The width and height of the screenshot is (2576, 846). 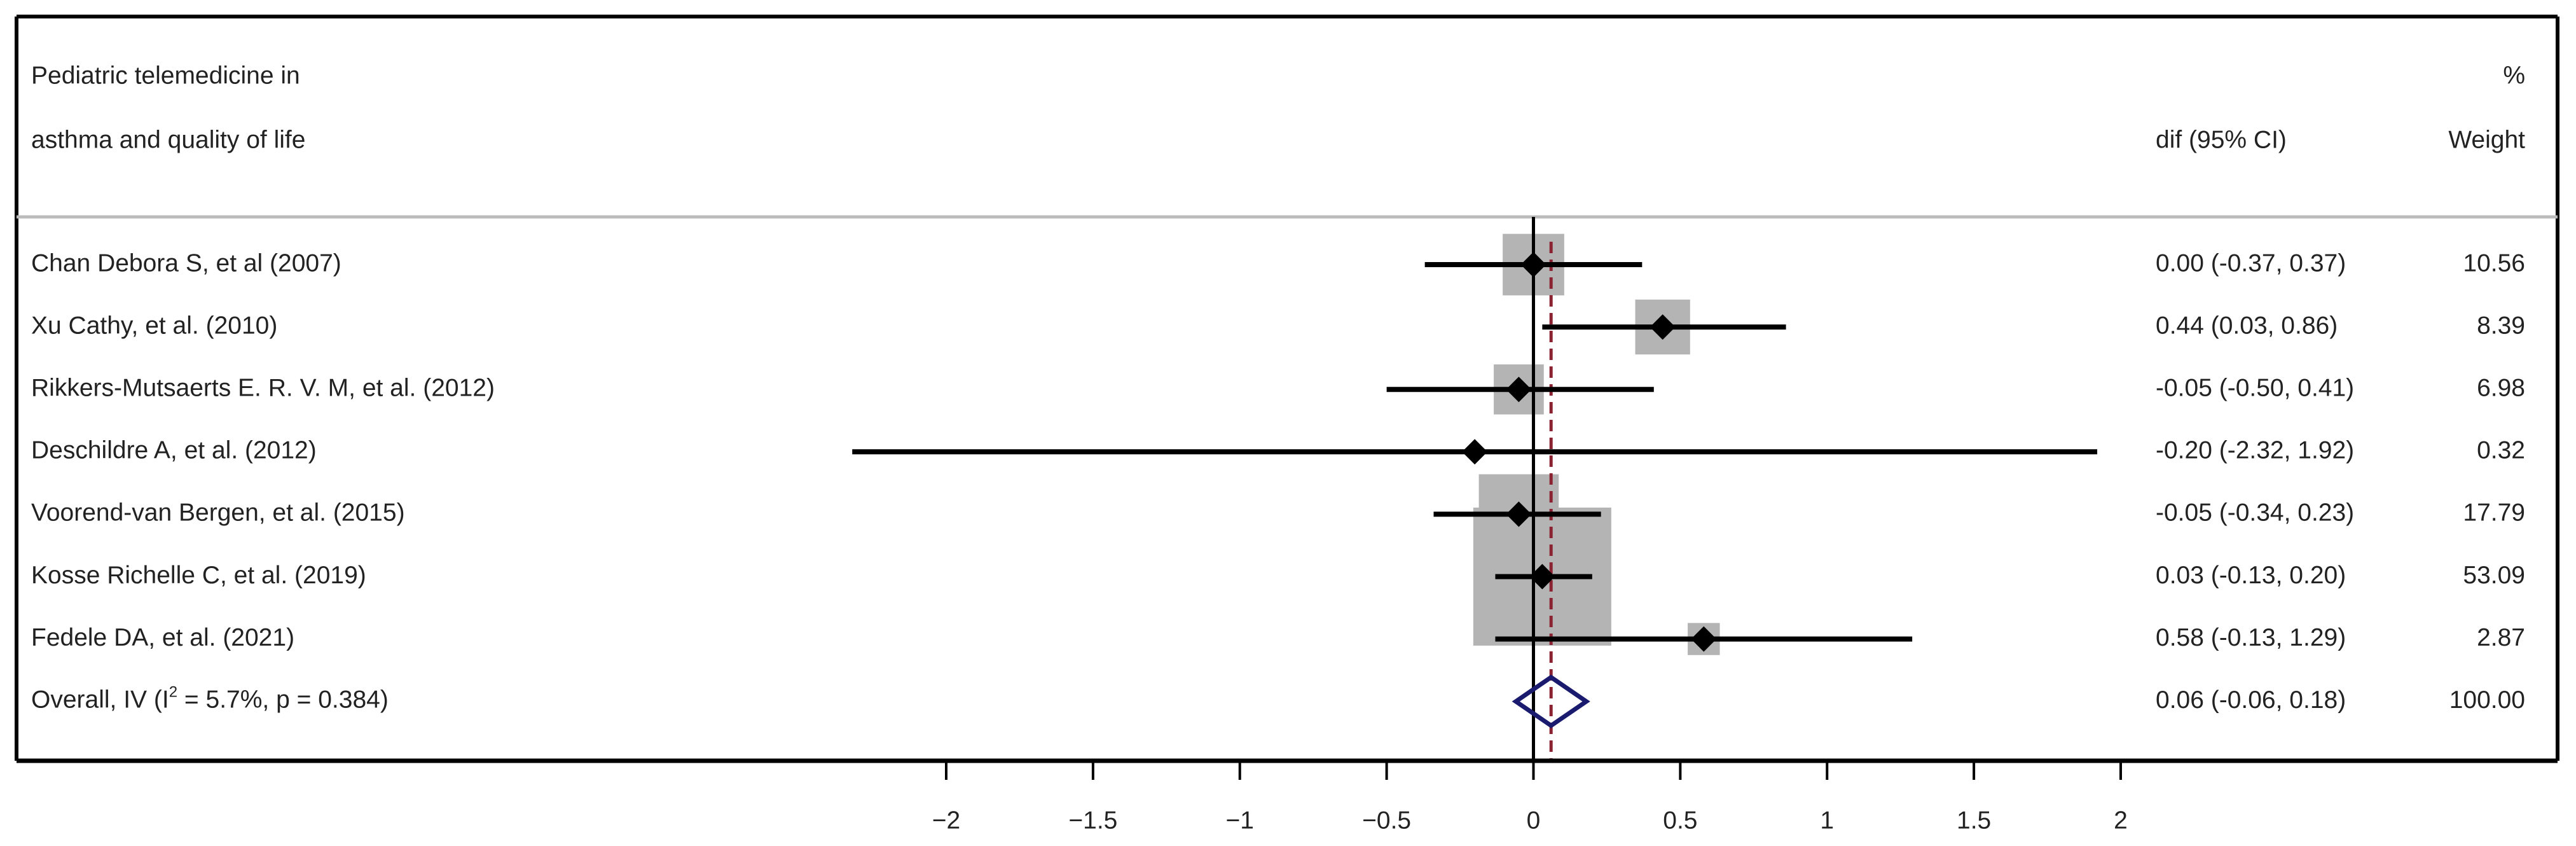 I want to click on weight-header: Weight, so click(x=2486, y=139).